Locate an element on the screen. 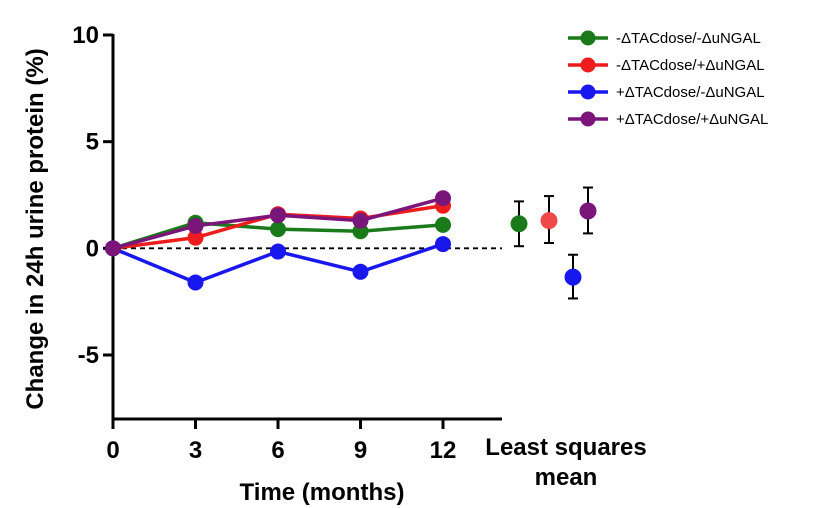 The height and width of the screenshot is (508, 816). x-tick-label: 9 is located at coordinates (360, 450).